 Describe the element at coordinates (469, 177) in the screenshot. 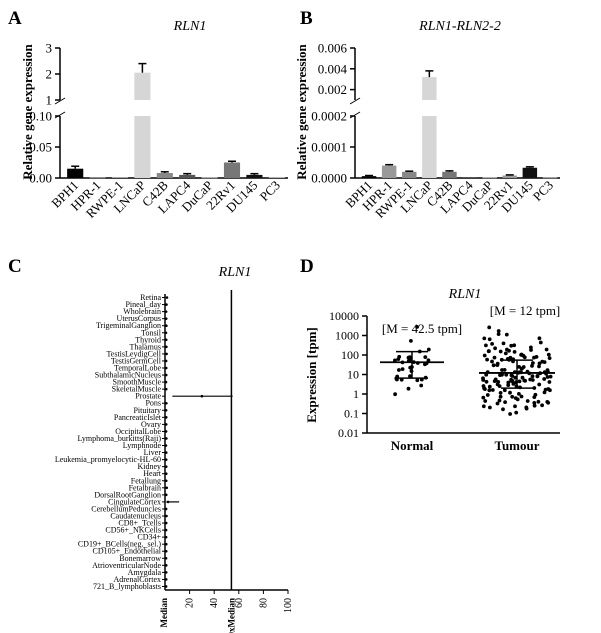

I see `bar-lapc4` at that location.